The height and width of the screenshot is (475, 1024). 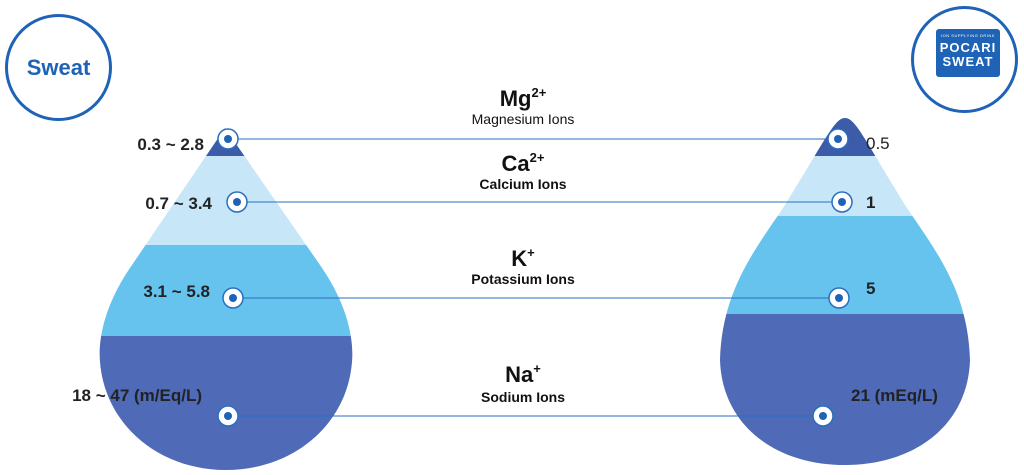 I want to click on pocari-magnesium-value: 0.5, so click(x=878, y=143).